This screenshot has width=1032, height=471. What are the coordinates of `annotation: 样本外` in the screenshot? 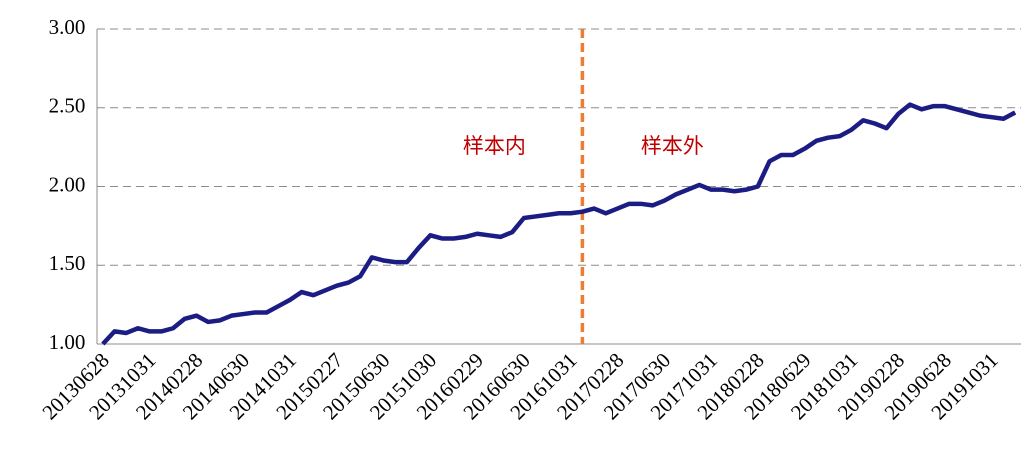 It's located at (672, 146).